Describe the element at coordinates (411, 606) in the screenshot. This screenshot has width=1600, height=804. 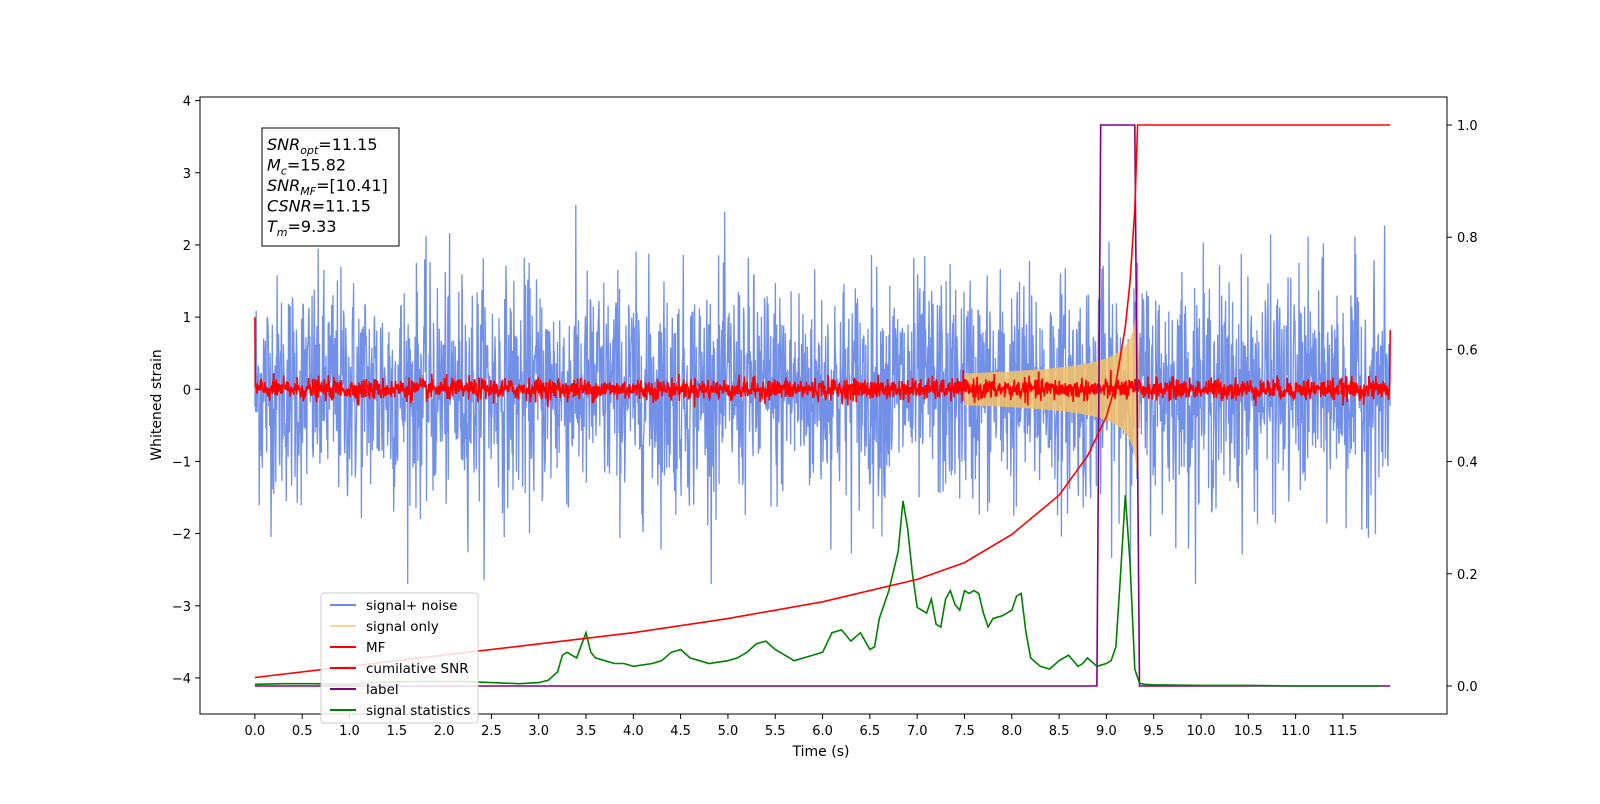
I see `legend-entry: signal+ noise` at that location.